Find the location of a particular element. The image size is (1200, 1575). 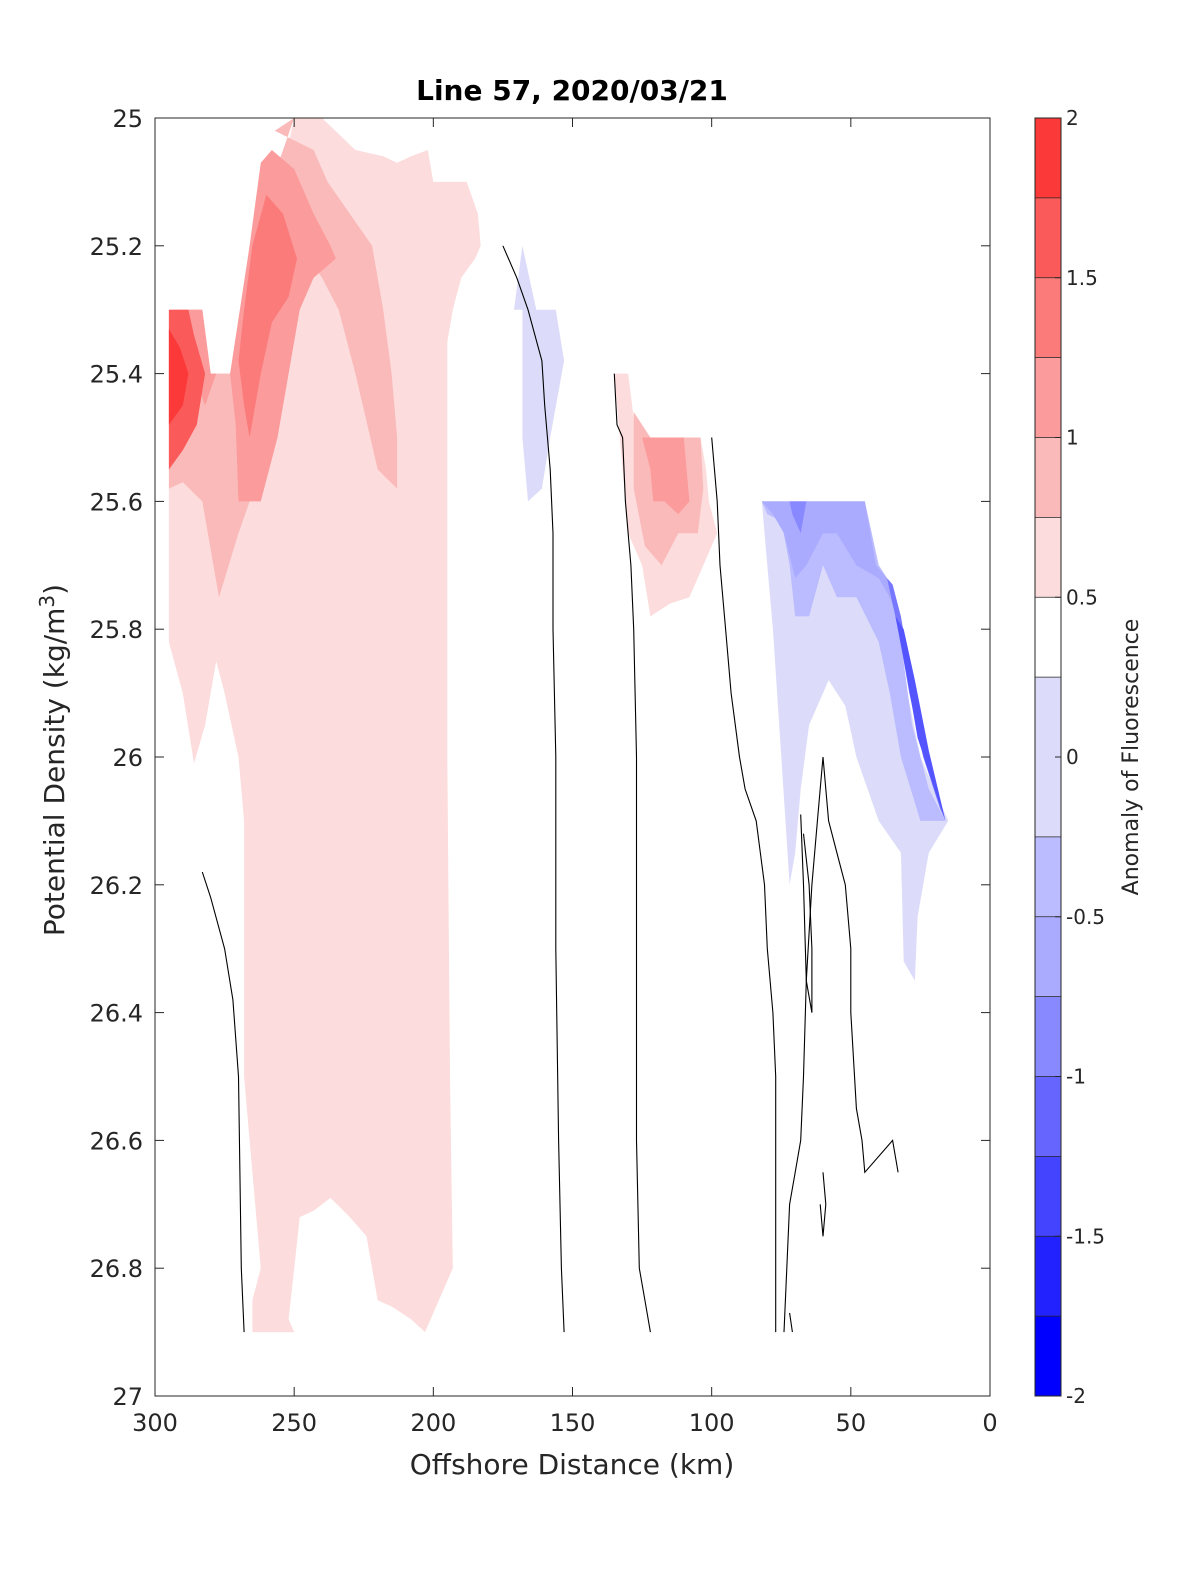

colorbar-tick-label: 2 is located at coordinates (1072, 118).